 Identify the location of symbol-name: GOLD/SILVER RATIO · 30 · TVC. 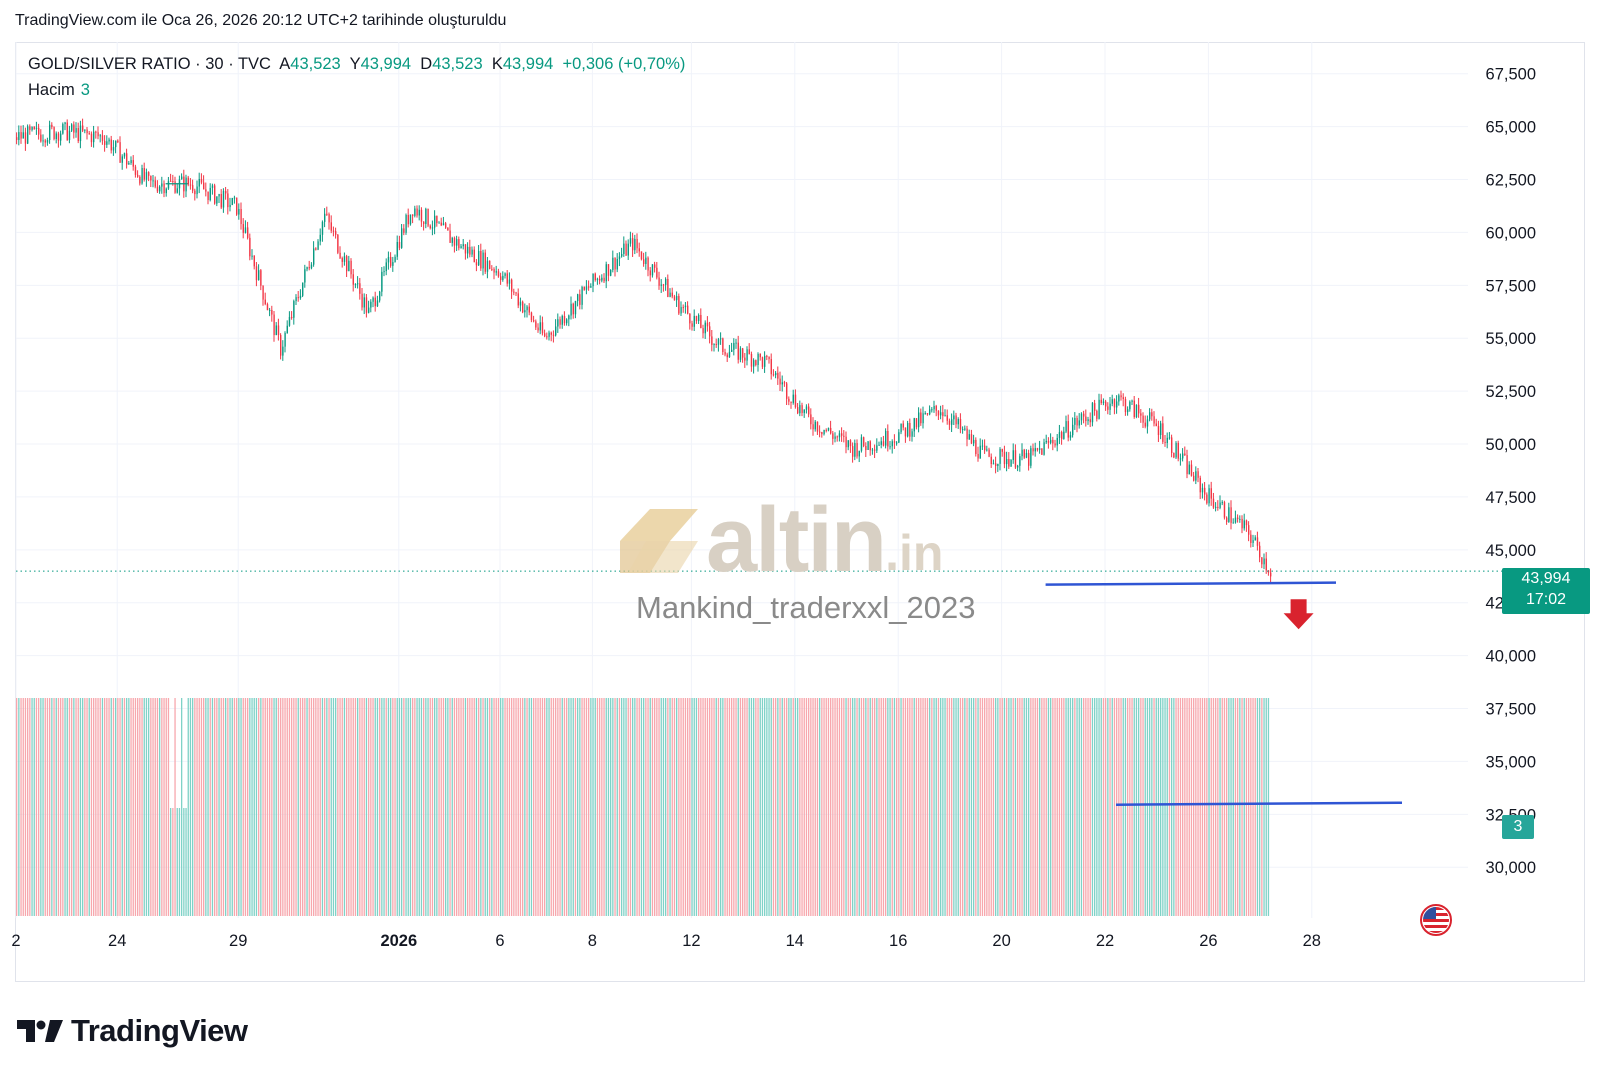
(149, 64).